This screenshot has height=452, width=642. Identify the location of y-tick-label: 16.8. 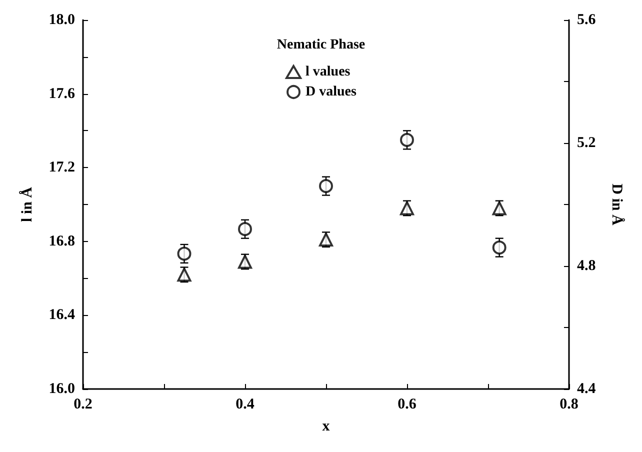
(61, 241).